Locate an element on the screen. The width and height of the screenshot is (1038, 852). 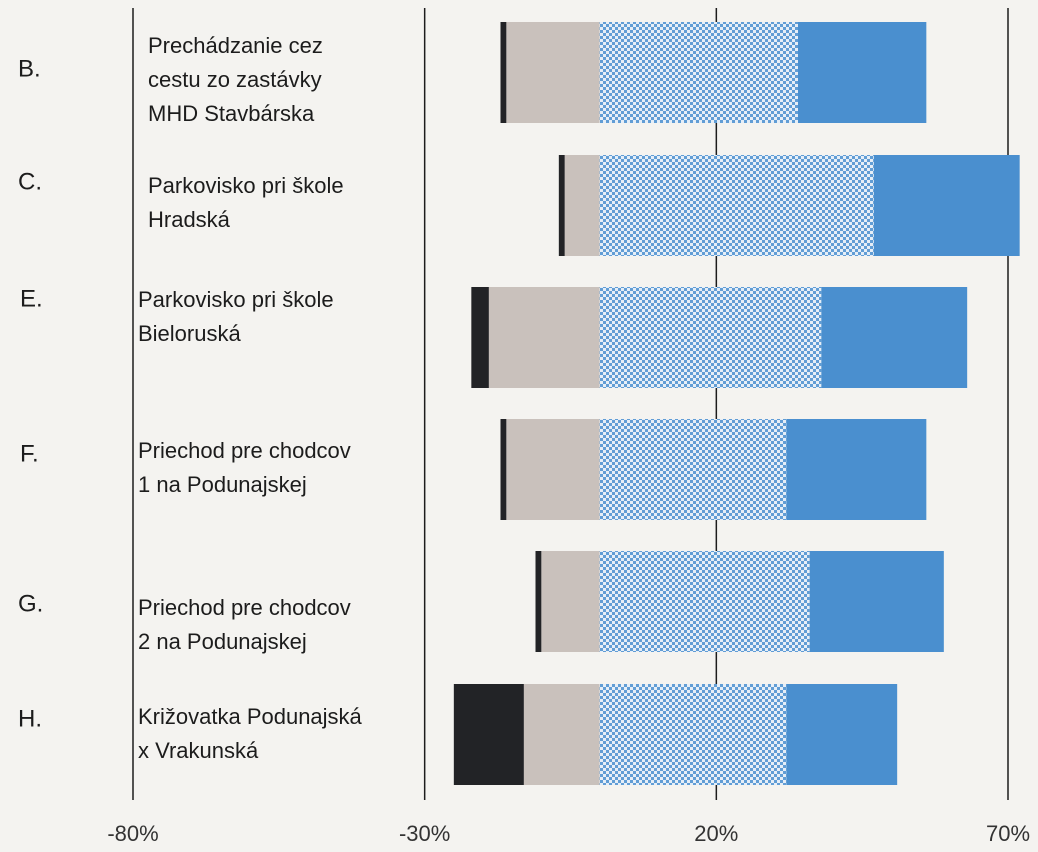
category-letter: F. is located at coordinates (29, 453).